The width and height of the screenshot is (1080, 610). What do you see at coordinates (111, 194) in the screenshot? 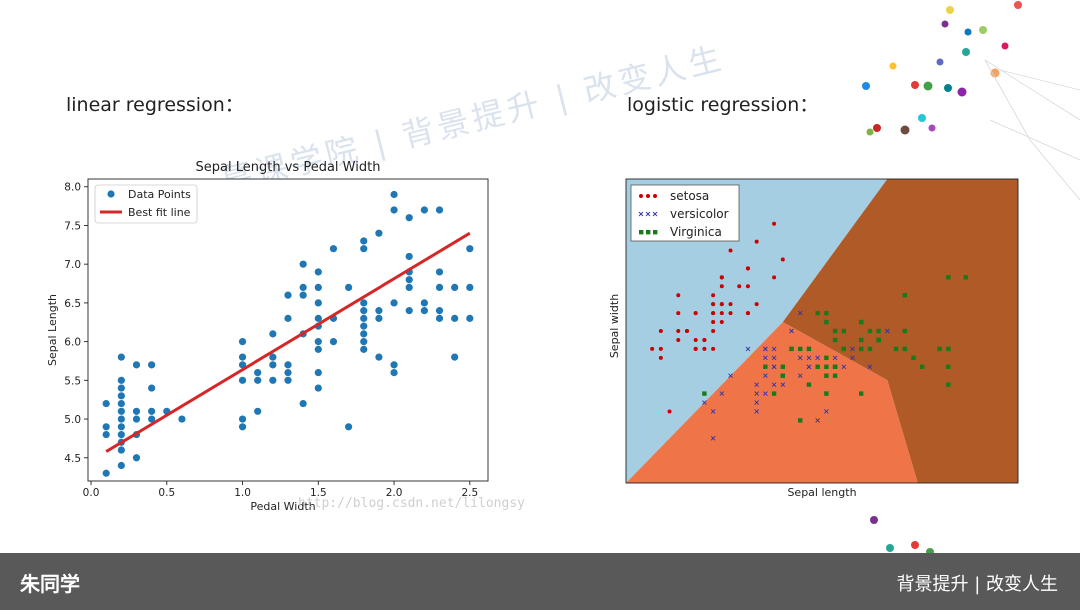
I see `legend-marker-points` at bounding box center [111, 194].